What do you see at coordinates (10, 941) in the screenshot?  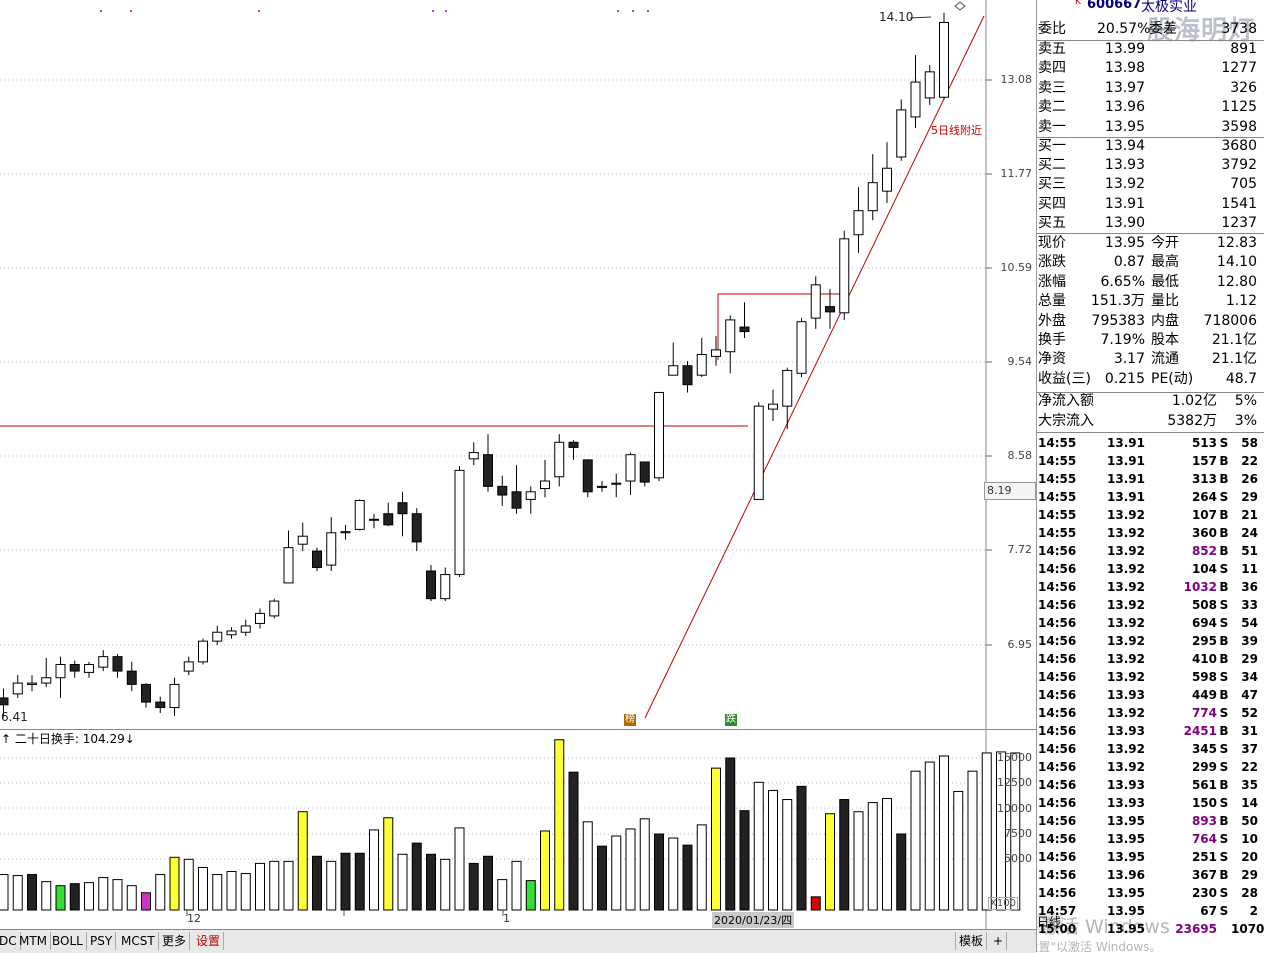 I see `tab-dc: DC` at bounding box center [10, 941].